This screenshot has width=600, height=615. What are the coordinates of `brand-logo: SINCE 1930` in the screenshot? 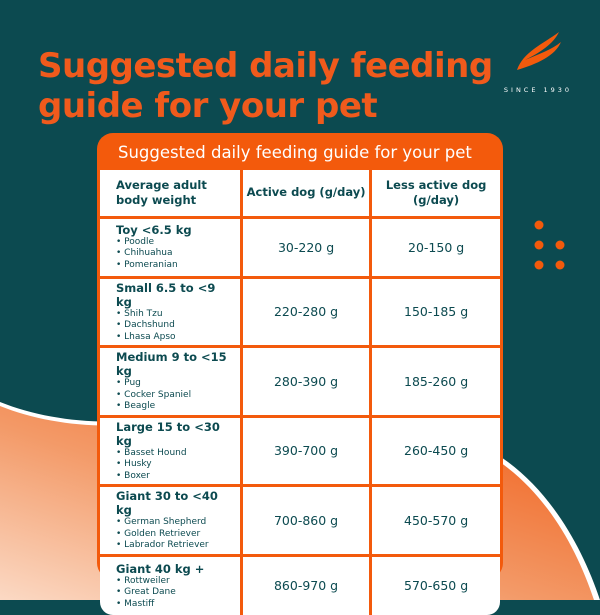 It's located at (538, 62).